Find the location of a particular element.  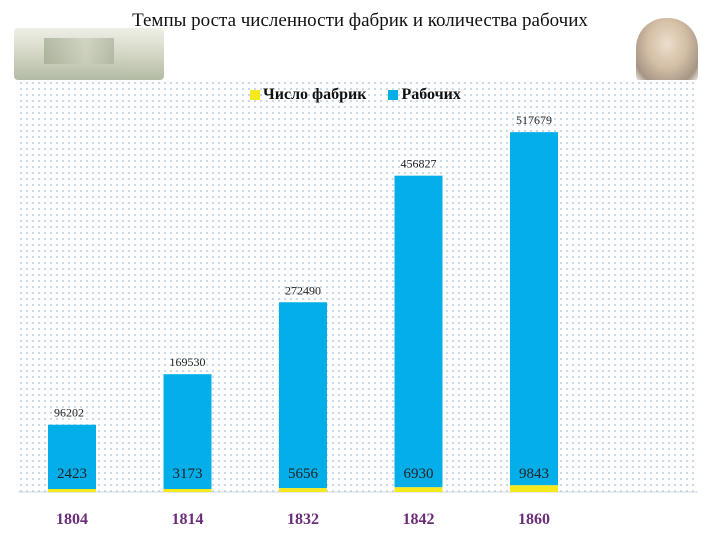

label-factories-1814: 3173 is located at coordinates (188, 474).